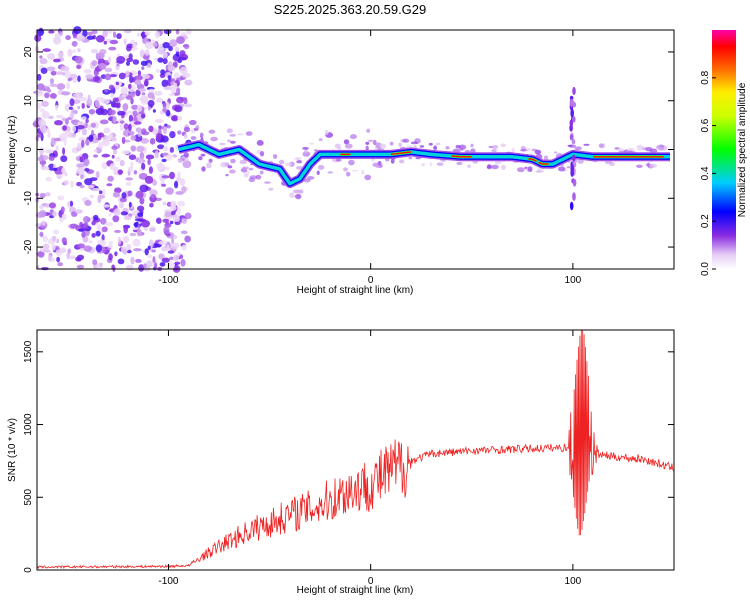 The width and height of the screenshot is (750, 600). What do you see at coordinates (705, 125) in the screenshot?
I see `colorbar-tick-label: 0.6` at bounding box center [705, 125].